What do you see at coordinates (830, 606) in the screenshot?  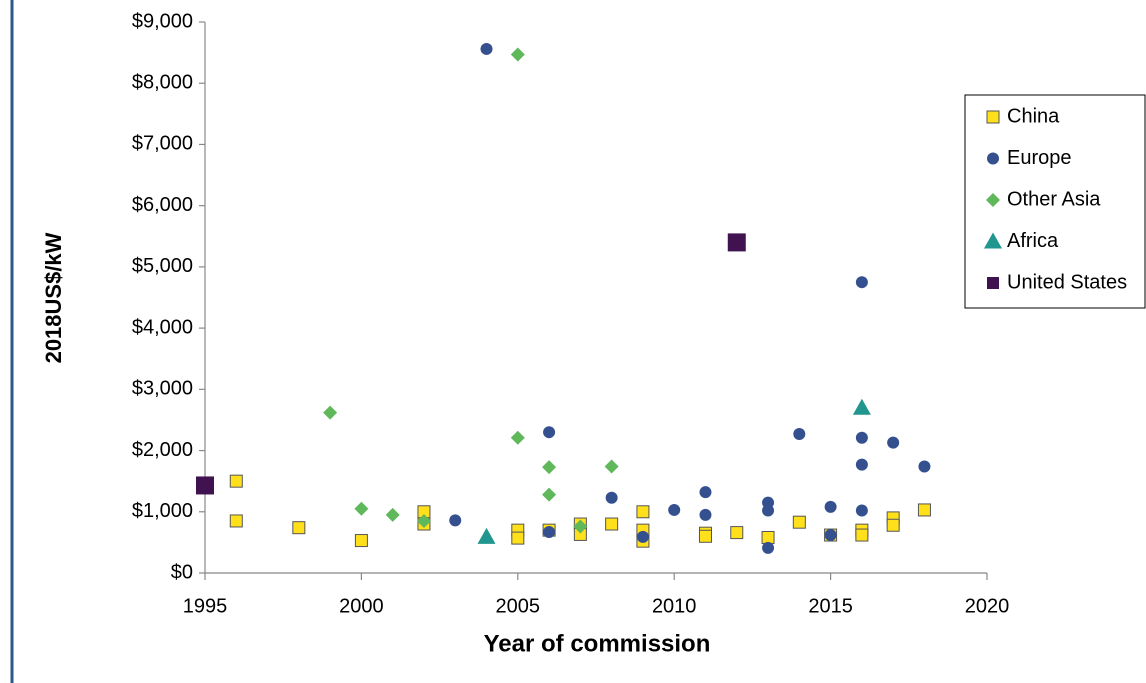 I see `x-tick-label: 2015` at bounding box center [830, 606].